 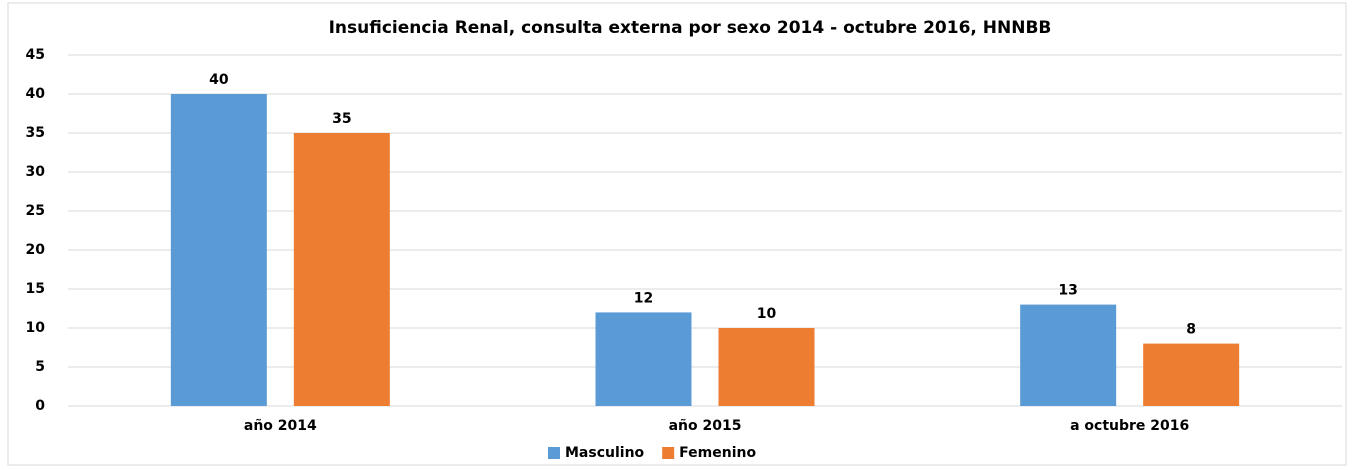 What do you see at coordinates (36, 328) in the screenshot?
I see `y-tick-label: 10` at bounding box center [36, 328].